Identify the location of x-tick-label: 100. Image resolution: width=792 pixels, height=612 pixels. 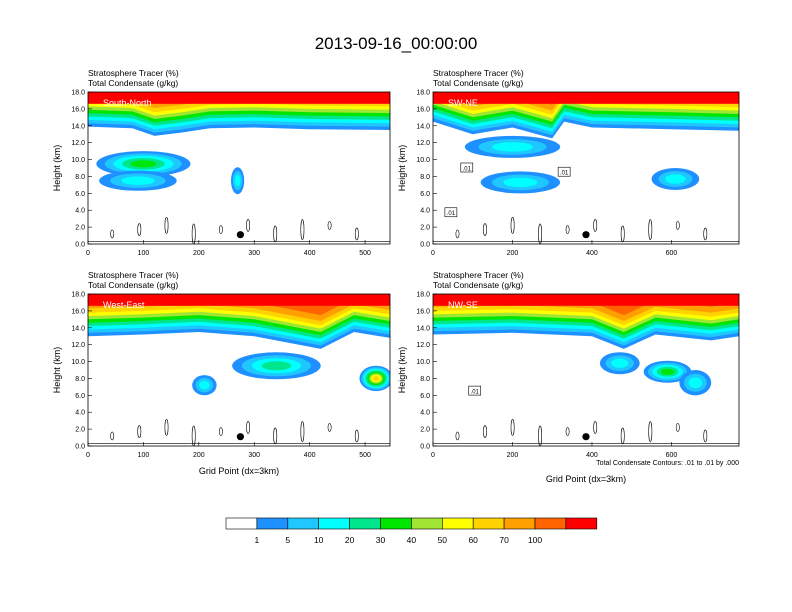
(144, 455).